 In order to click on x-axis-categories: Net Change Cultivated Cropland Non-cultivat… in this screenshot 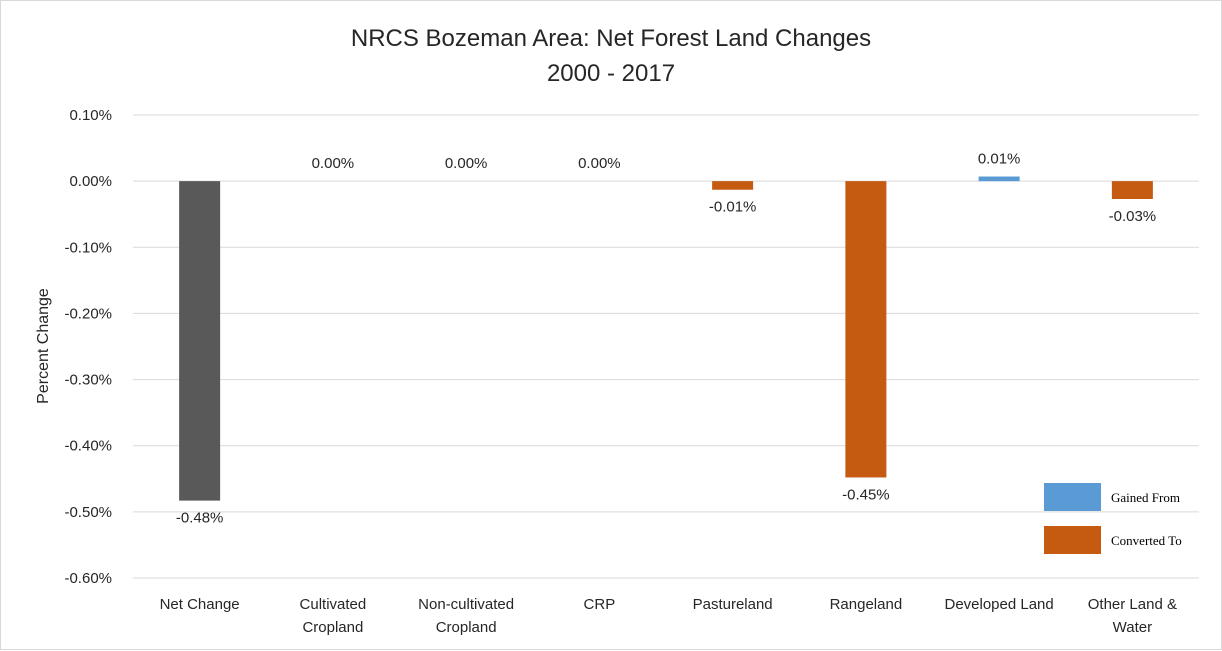, I will do `click(668, 616)`.